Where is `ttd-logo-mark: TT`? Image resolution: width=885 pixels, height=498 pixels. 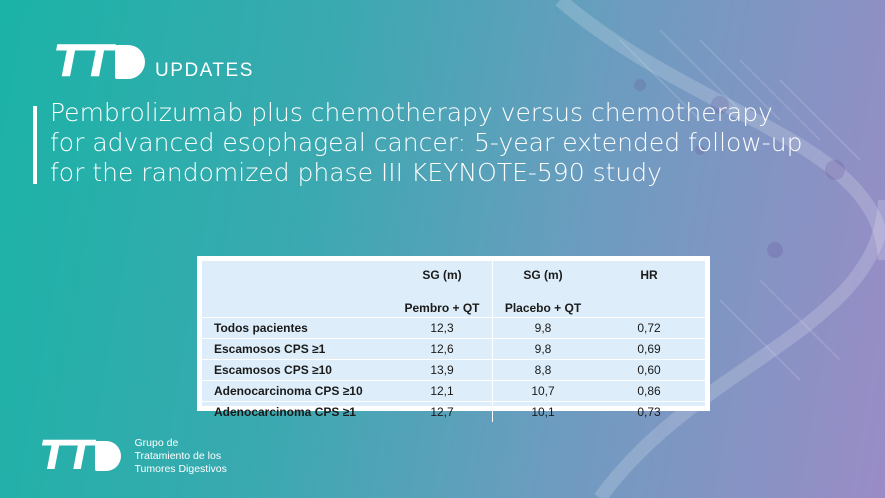 ttd-logo-mark: TT is located at coordinates (100, 61).